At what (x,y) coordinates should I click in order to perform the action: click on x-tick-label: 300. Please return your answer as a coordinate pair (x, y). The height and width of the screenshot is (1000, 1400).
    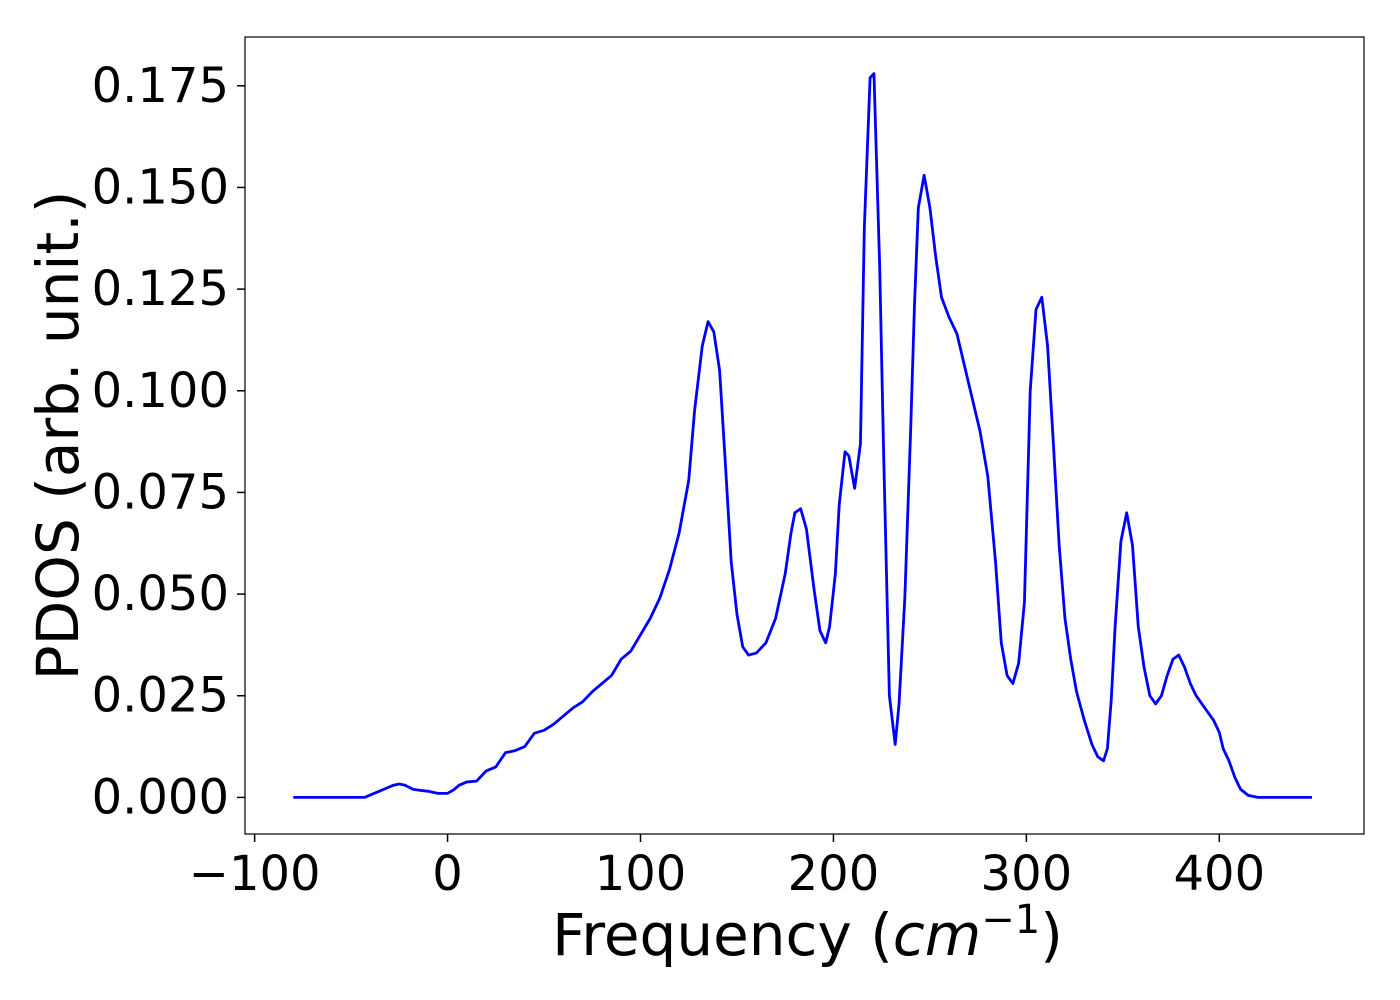
    Looking at the image, I should click on (1027, 874).